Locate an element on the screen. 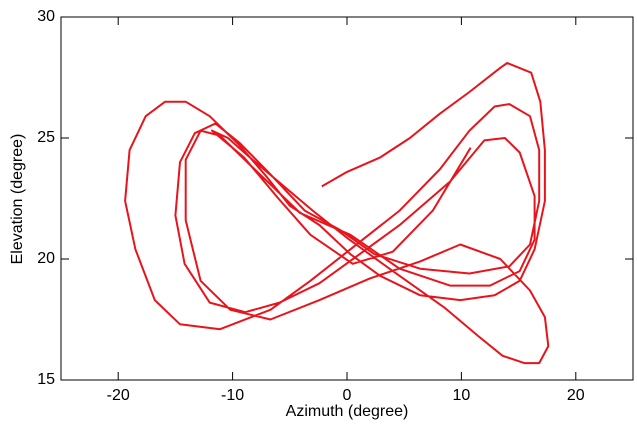  y-tick-label: 25 is located at coordinates (46, 137).